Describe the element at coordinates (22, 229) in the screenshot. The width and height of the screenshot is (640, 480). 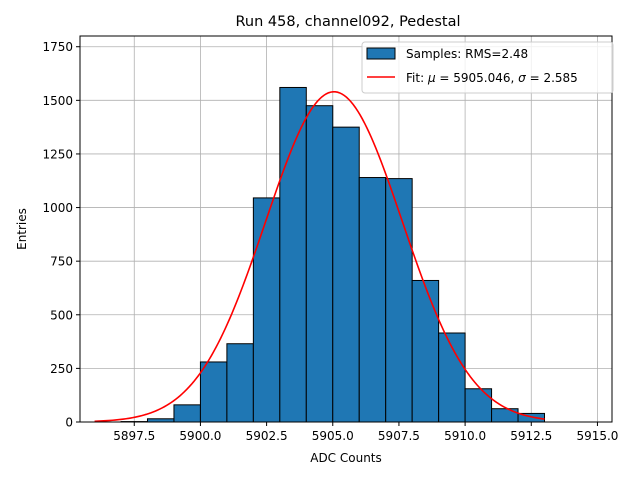
I see `y-axis-label: Entries` at that location.